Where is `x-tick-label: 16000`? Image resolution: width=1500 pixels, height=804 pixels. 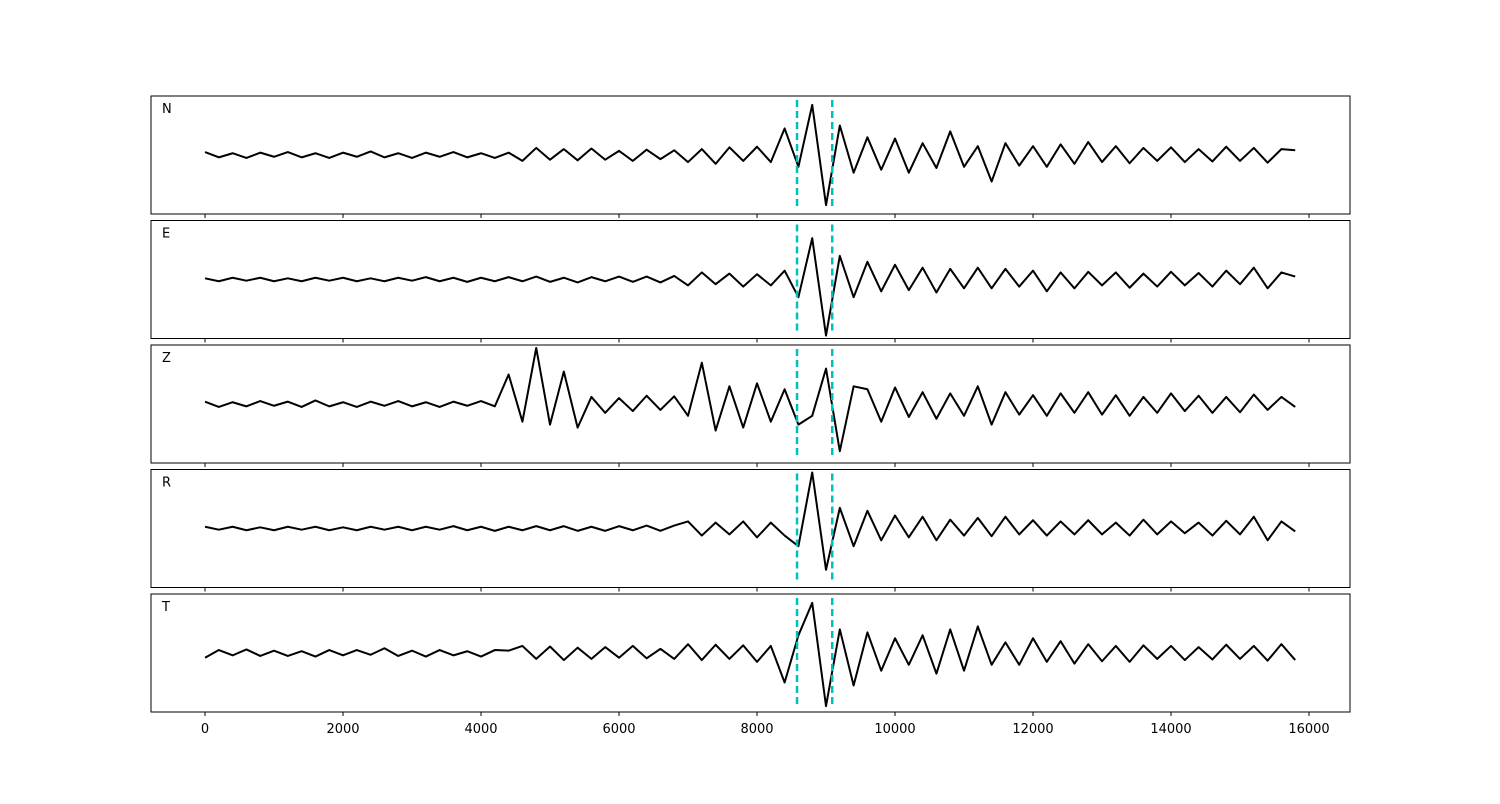 x-tick-label: 16000 is located at coordinates (1308, 729).